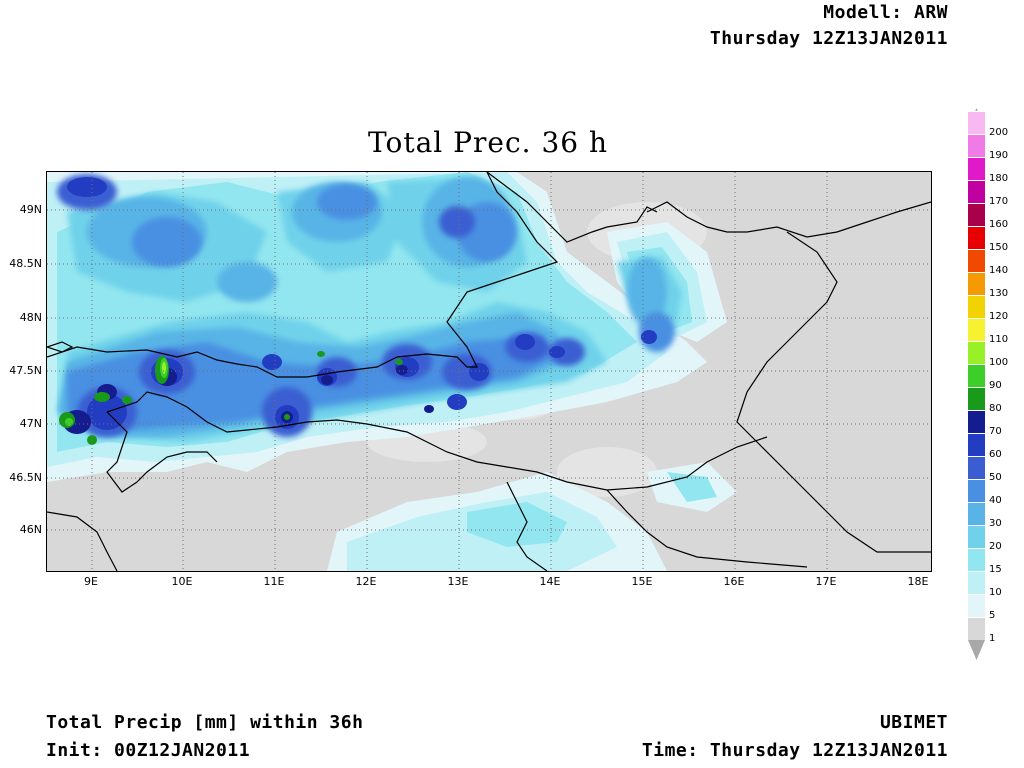  Describe the element at coordinates (205, 722) in the screenshot. I see `variable-description: Total Precip [mm] within 36h` at that location.